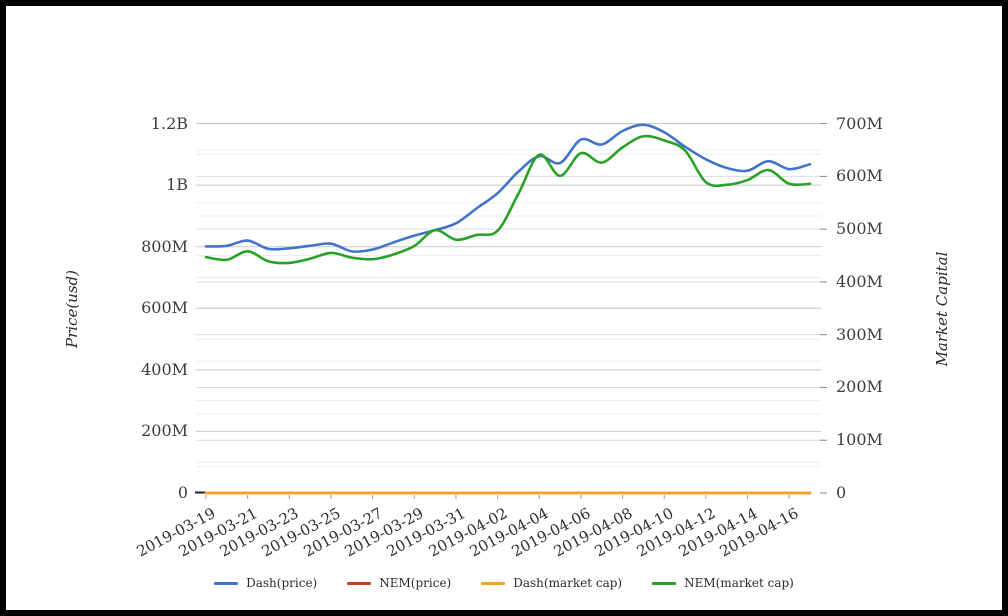 The height and width of the screenshot is (616, 1008). Describe the element at coordinates (859, 176) in the screenshot. I see `right-tick-label: 600M` at that location.